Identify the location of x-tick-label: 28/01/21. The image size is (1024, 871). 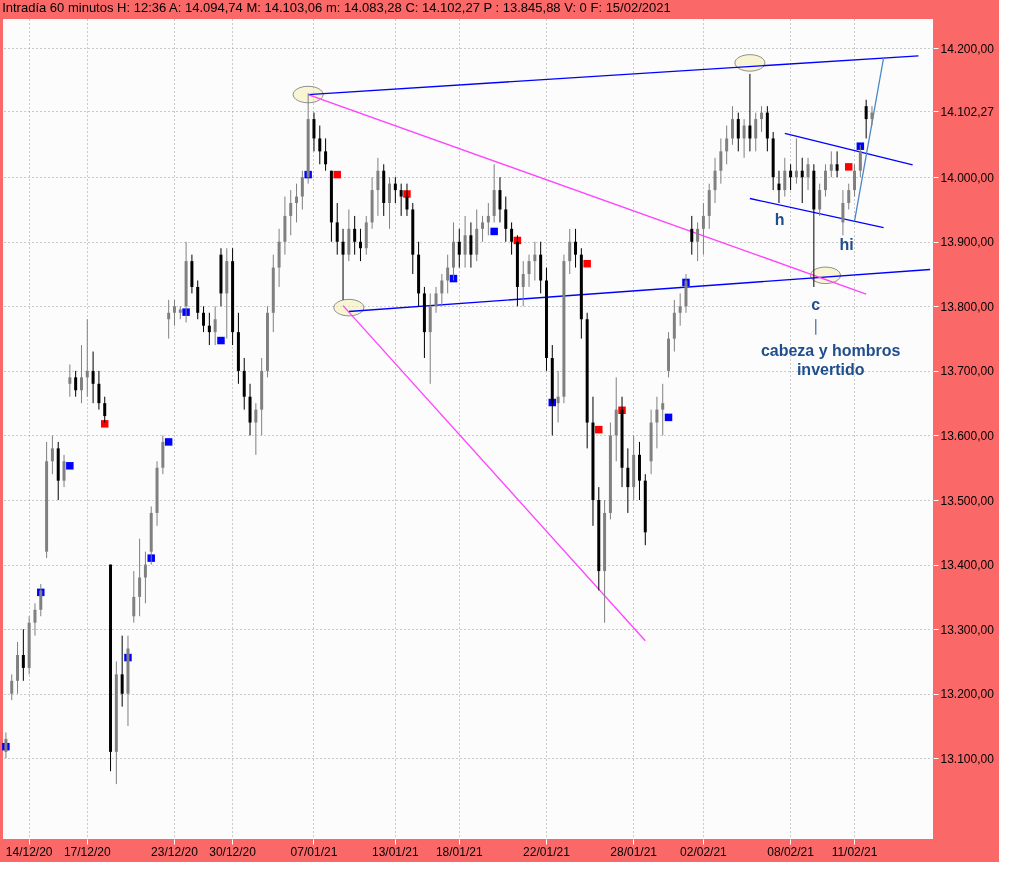
(634, 851).